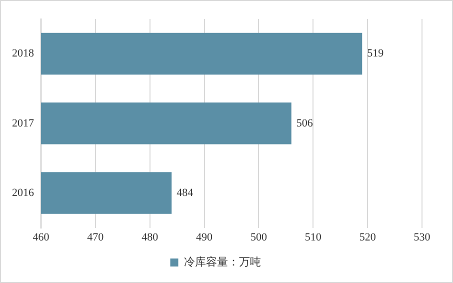 This screenshot has height=283, width=453. I want to click on y-tick-label: 2016, so click(23, 192).